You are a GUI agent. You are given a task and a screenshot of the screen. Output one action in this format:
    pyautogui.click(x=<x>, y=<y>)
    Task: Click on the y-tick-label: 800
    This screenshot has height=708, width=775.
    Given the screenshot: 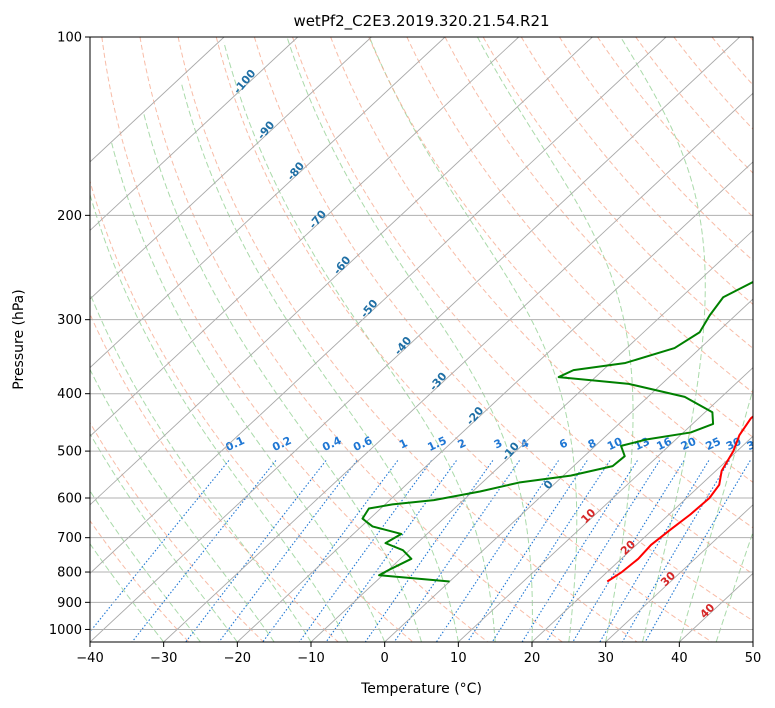 What is the action you would take?
    pyautogui.click(x=69, y=573)
    